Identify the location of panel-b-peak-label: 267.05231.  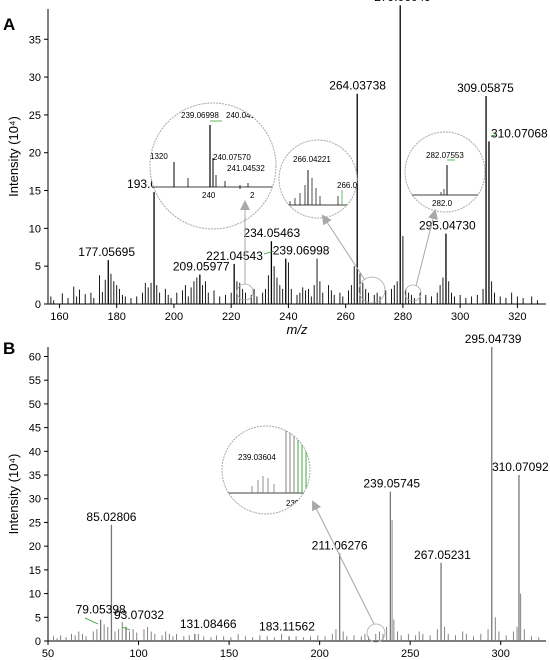
(442, 555).